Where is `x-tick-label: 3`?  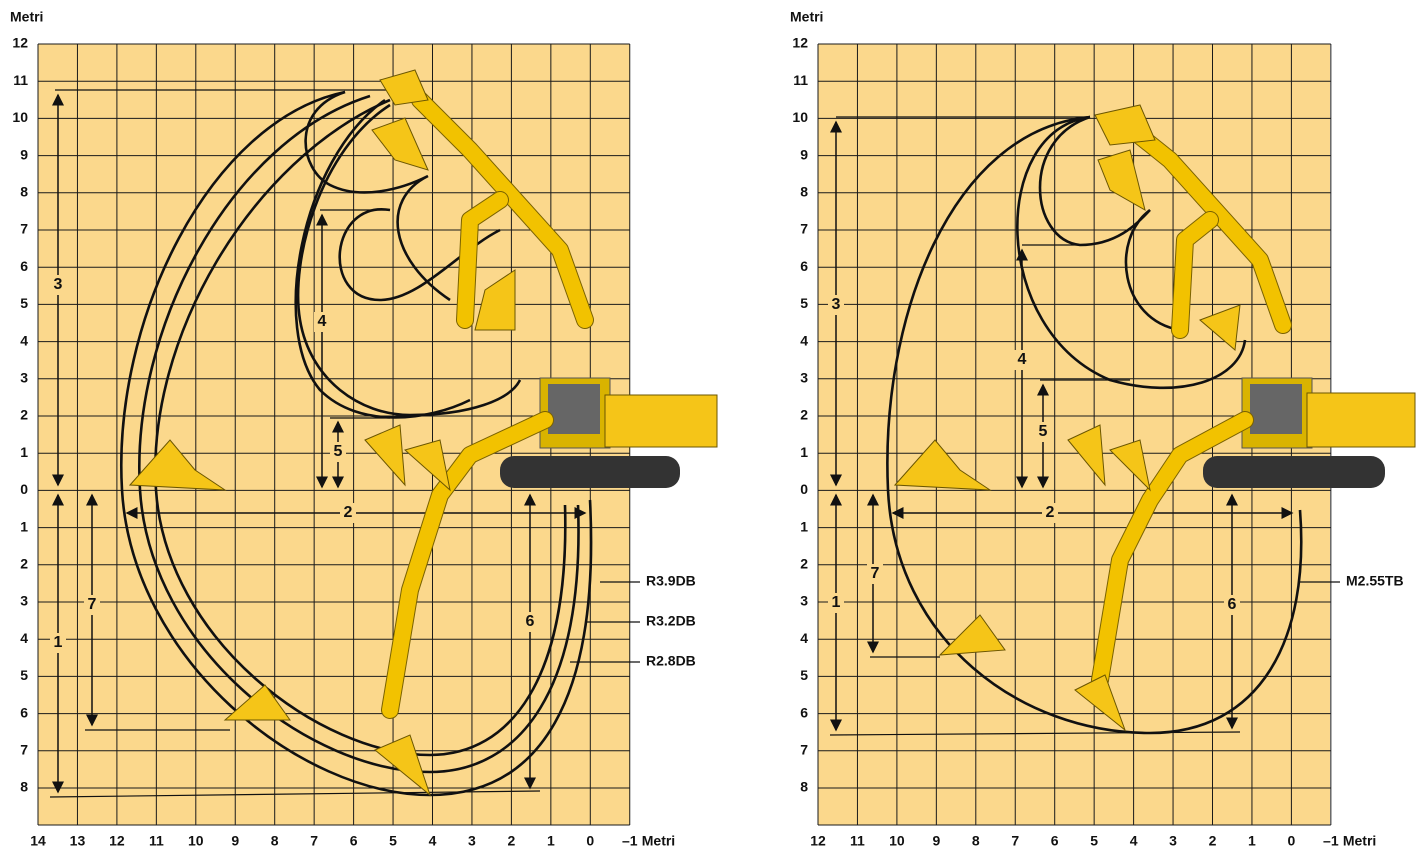 x-tick-label: 3 is located at coordinates (472, 841).